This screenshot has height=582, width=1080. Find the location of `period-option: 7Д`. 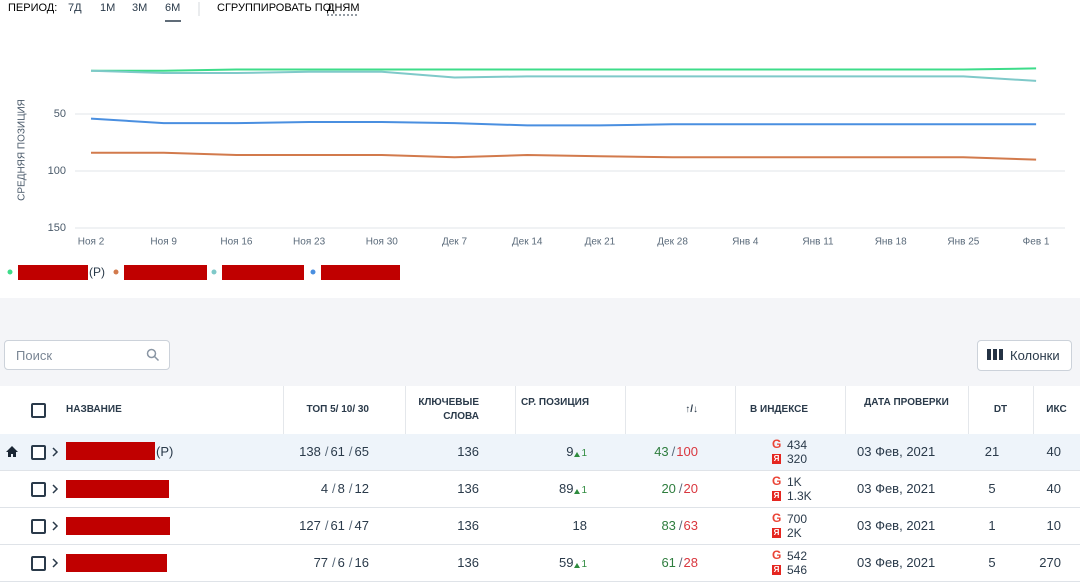

period-option: 7Д is located at coordinates (75, 8).